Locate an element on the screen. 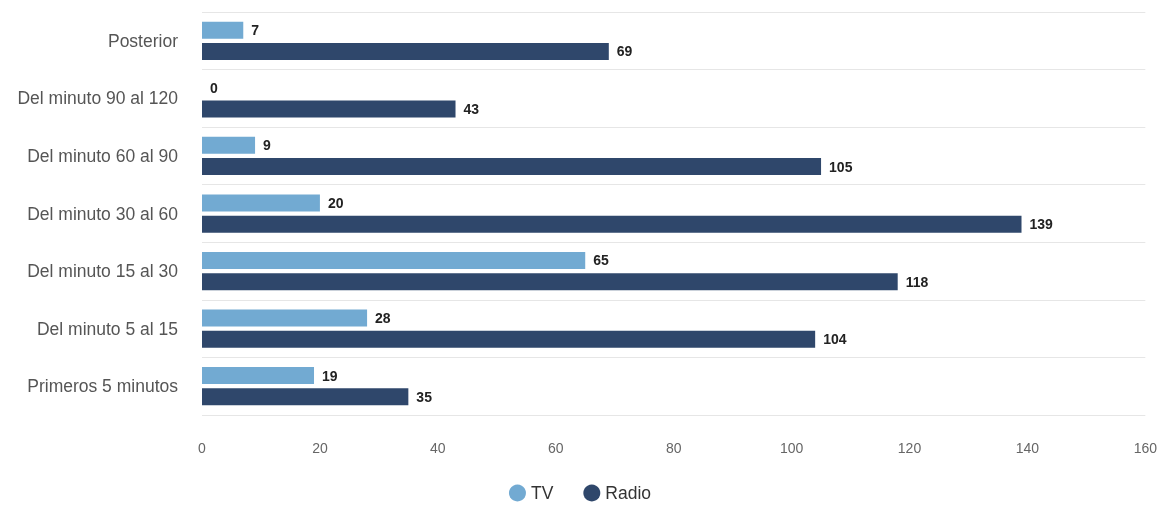 This screenshot has height=508, width=1160. y-tick-label: Del minuto 5 al 15 is located at coordinates (107, 328).